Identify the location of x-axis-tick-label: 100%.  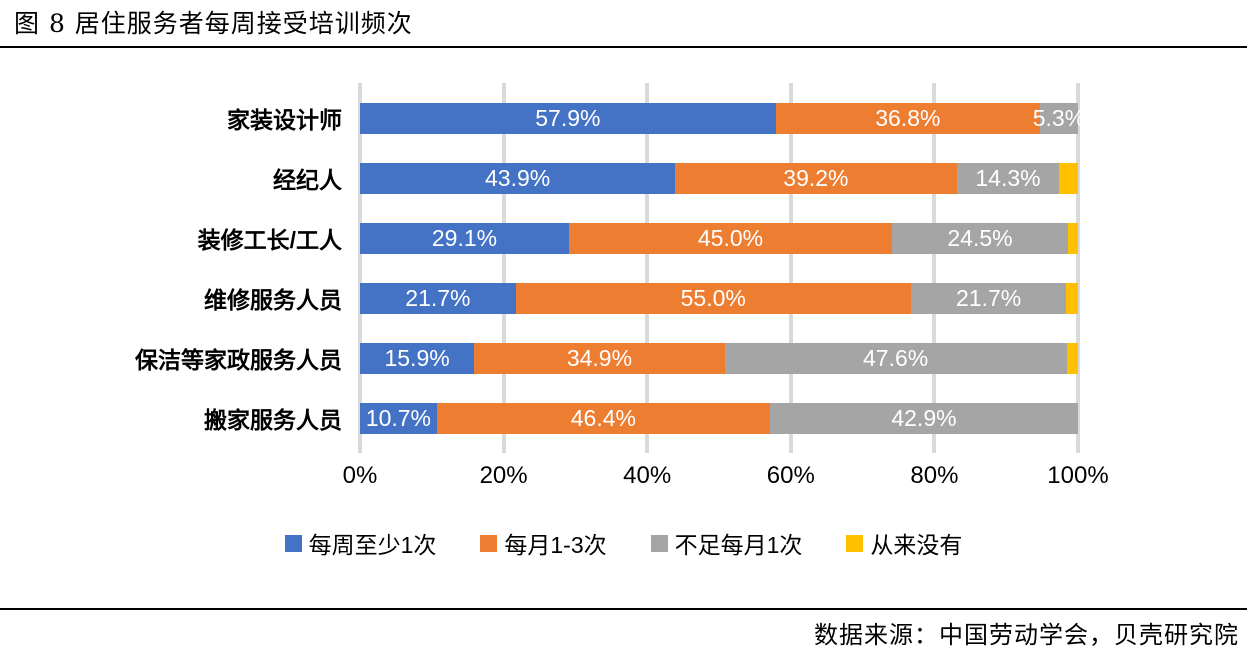
(1078, 475).